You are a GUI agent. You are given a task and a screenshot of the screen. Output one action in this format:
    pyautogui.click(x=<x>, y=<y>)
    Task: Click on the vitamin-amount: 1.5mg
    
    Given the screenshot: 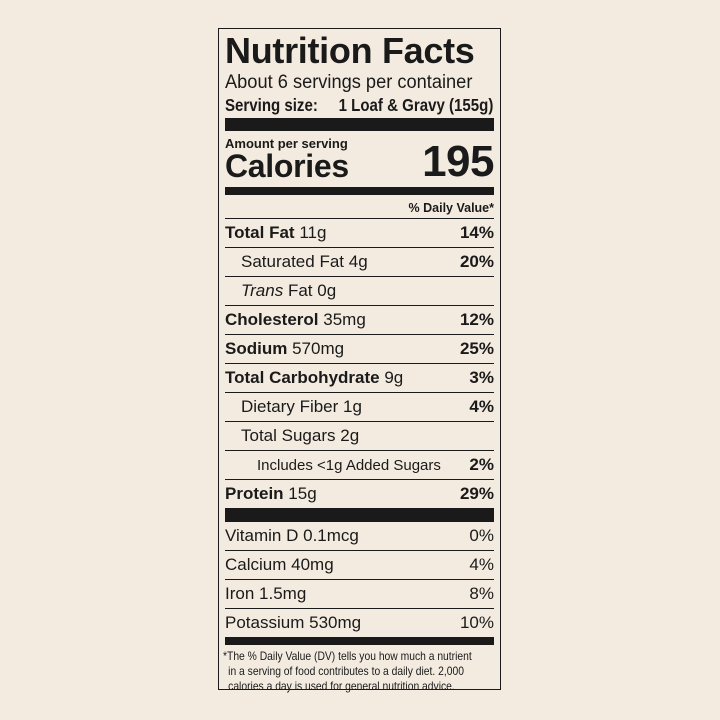 What is the action you would take?
    pyautogui.click(x=283, y=593)
    